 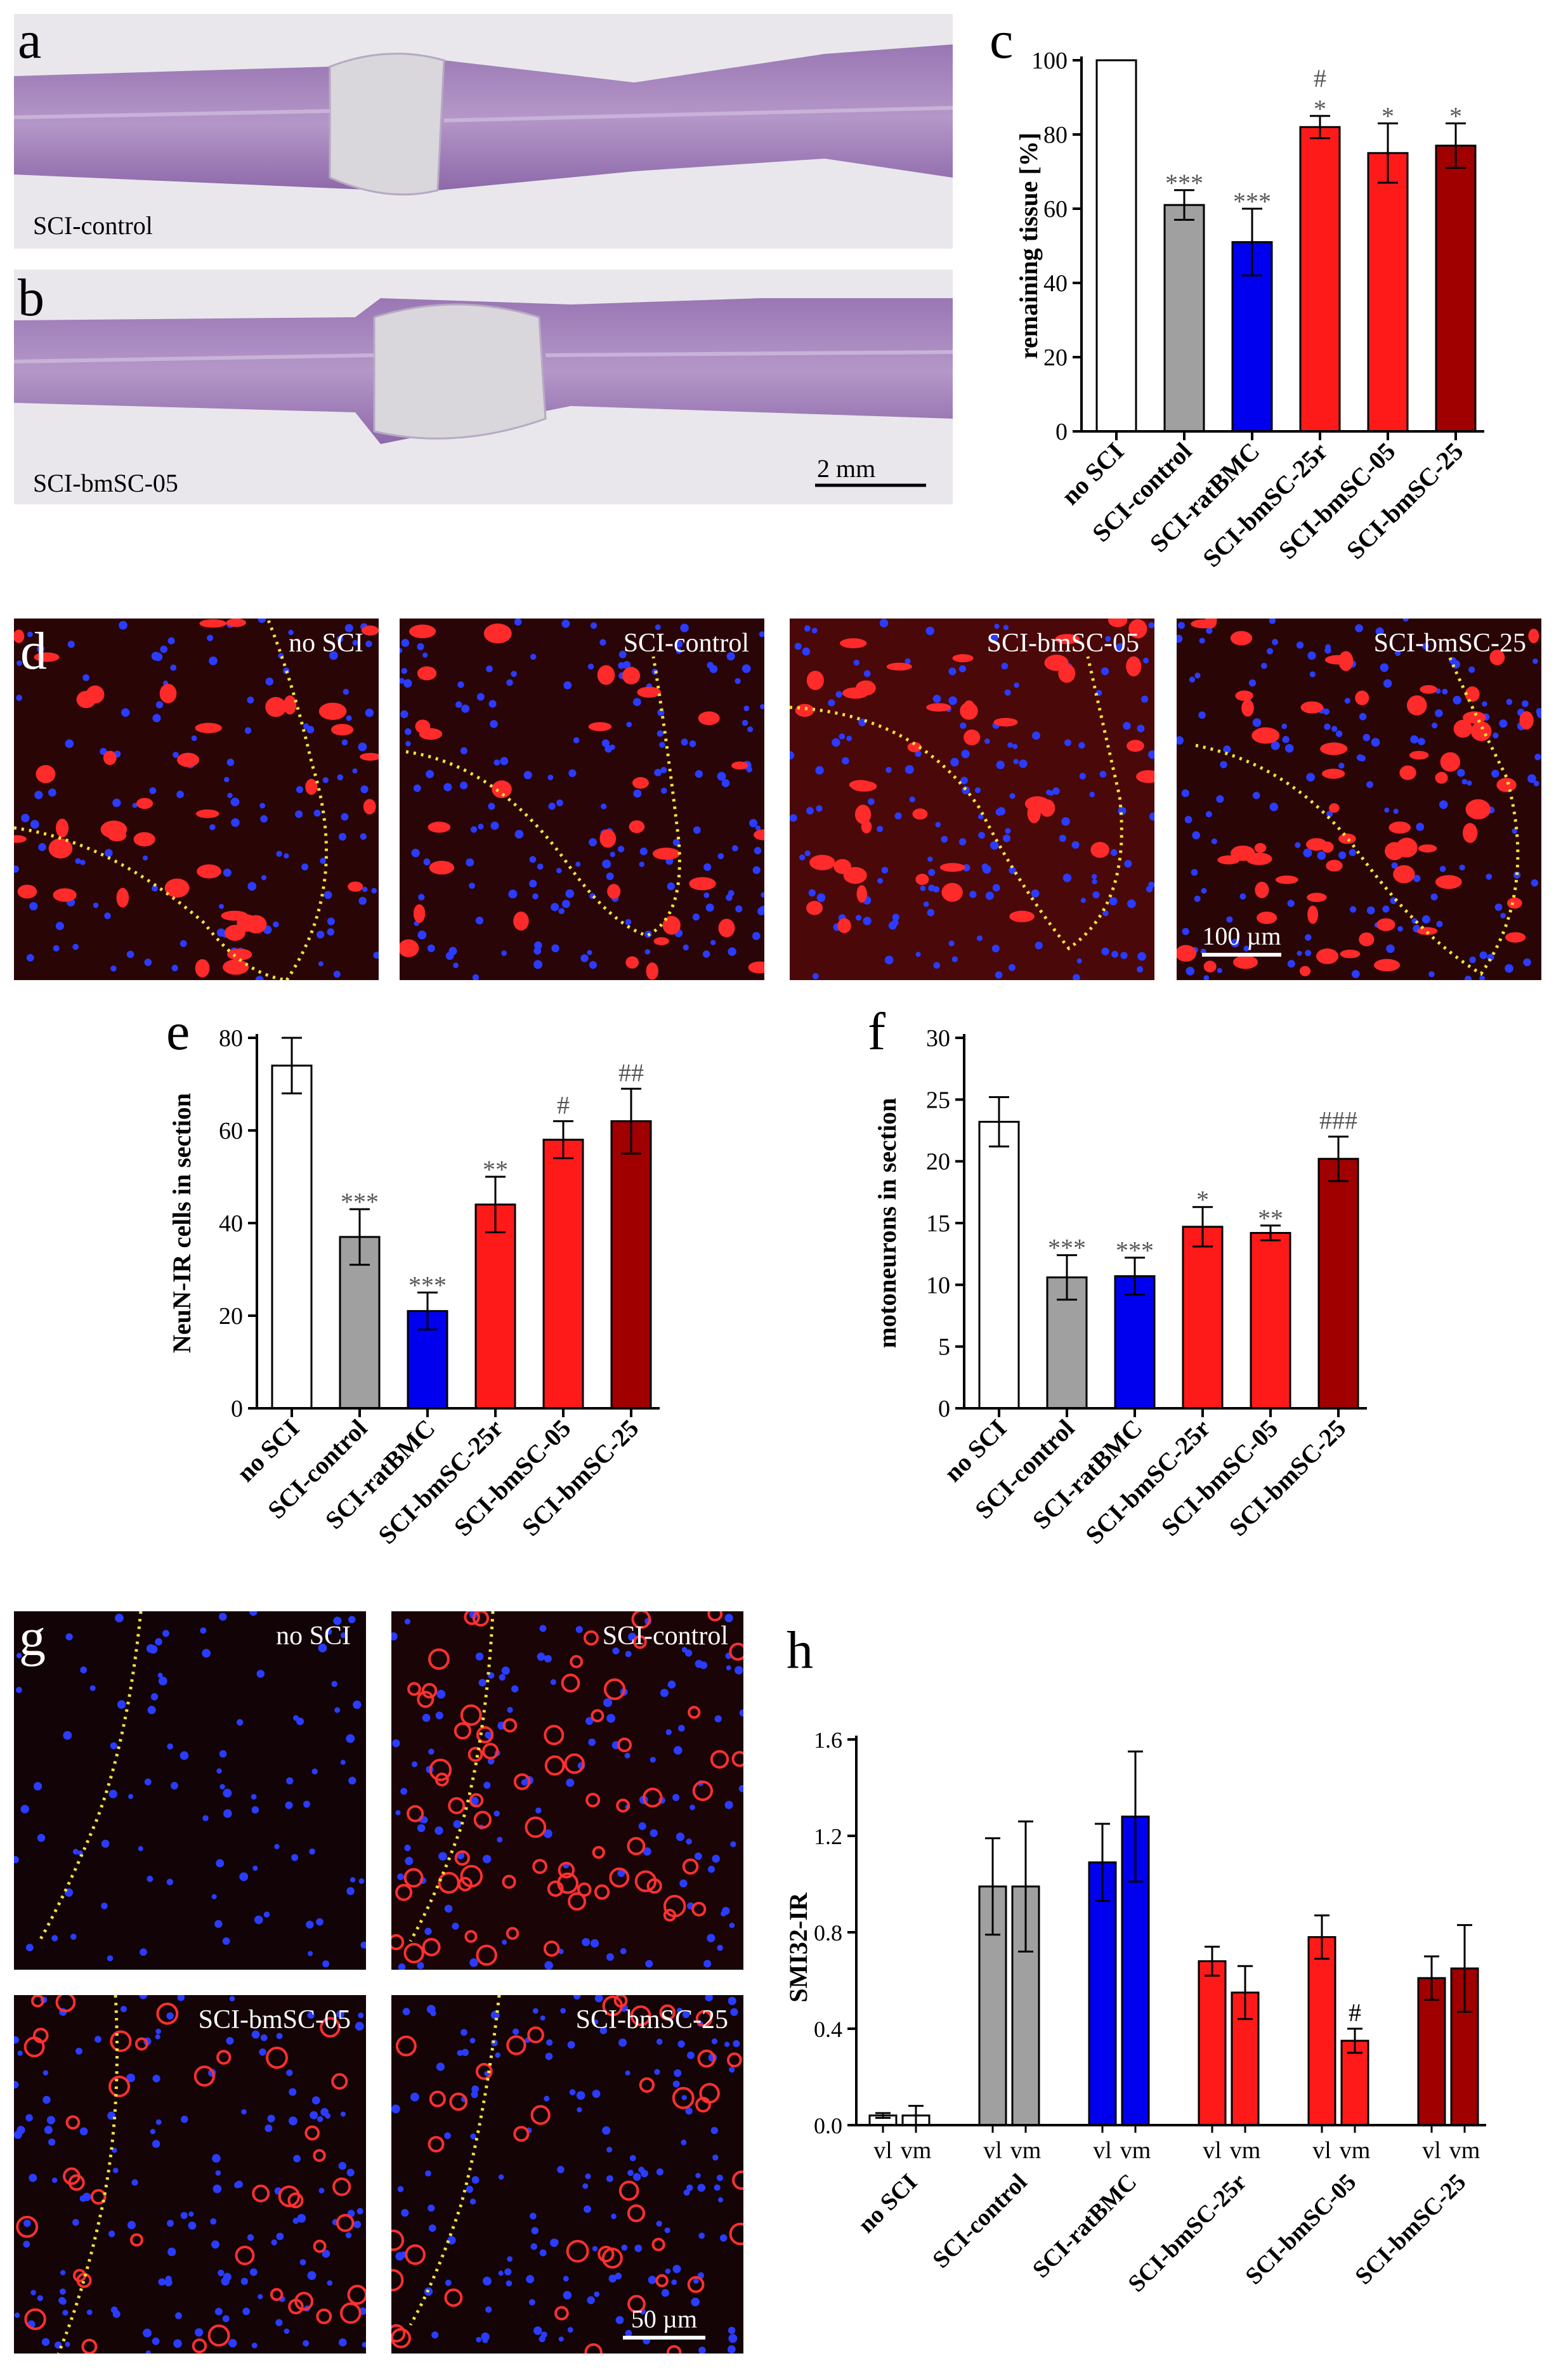 I want to click on bar, so click(x=1270, y=1321).